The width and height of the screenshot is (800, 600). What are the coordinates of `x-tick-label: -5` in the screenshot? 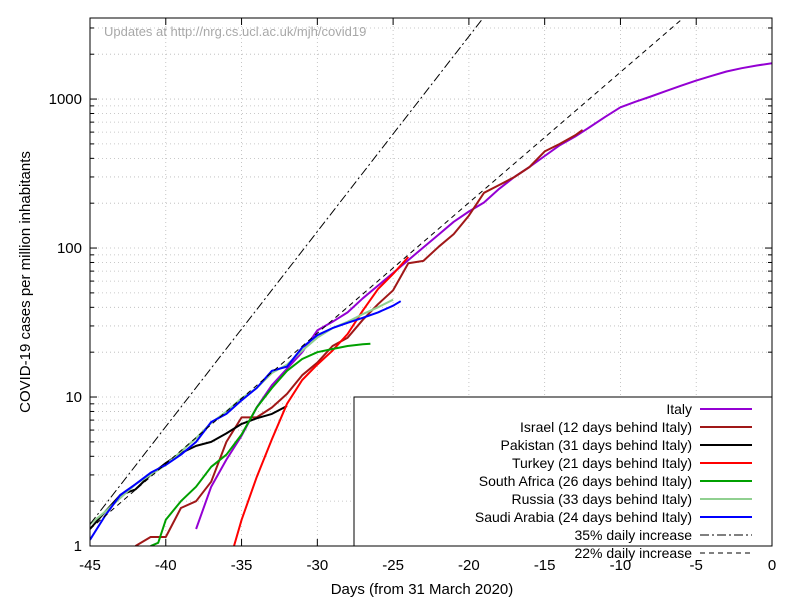 It's located at (696, 565).